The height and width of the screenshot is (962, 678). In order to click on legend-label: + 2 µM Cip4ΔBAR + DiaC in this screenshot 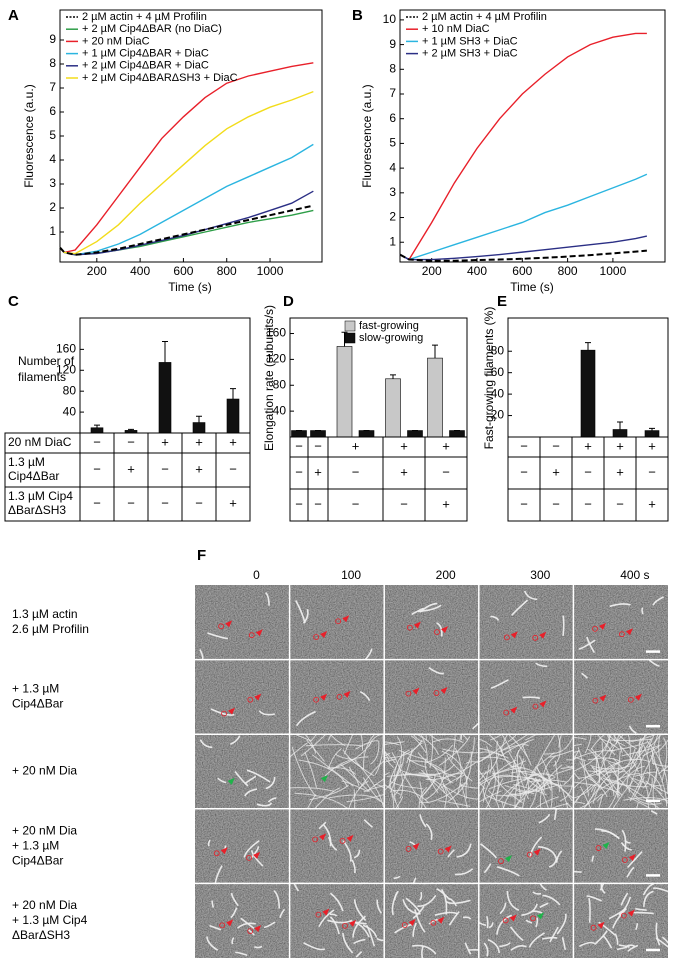, I will do `click(145, 66)`.